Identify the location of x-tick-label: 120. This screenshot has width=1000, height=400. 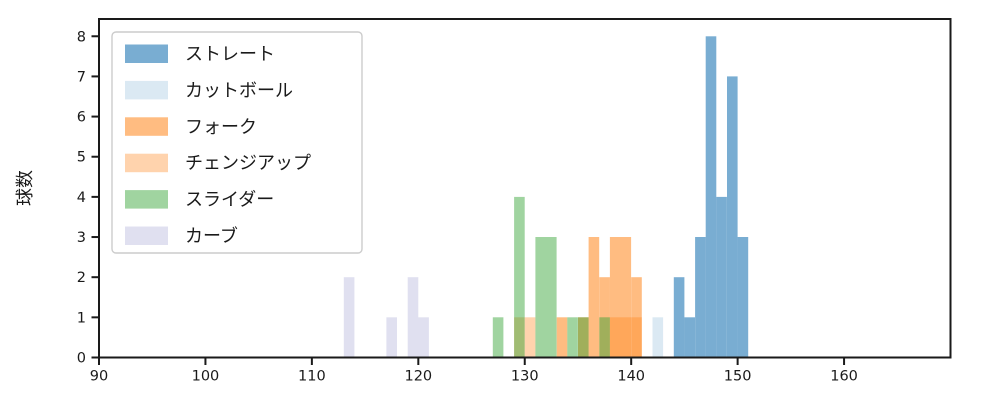
(418, 377).